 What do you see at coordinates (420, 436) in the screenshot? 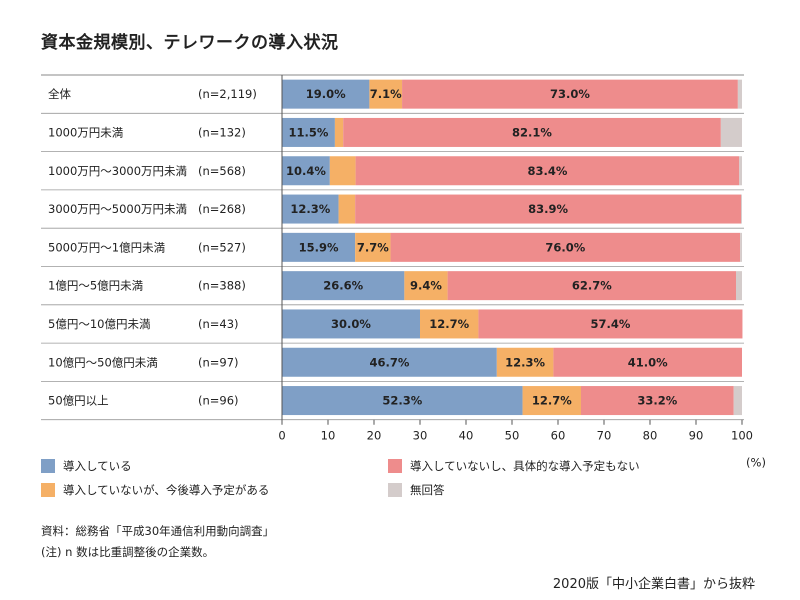
I see `x-tick-label: 30` at bounding box center [420, 436].